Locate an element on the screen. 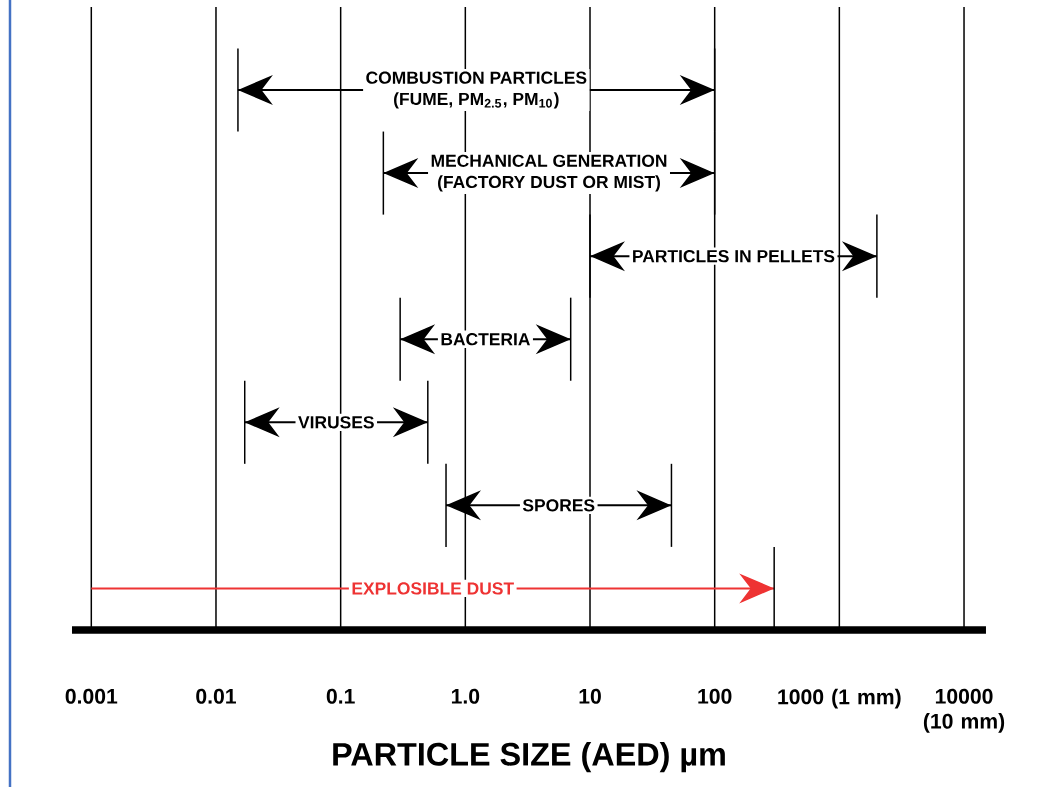  x-axis-title: PARTICLE SIZE (AED) µm is located at coordinates (529, 757).